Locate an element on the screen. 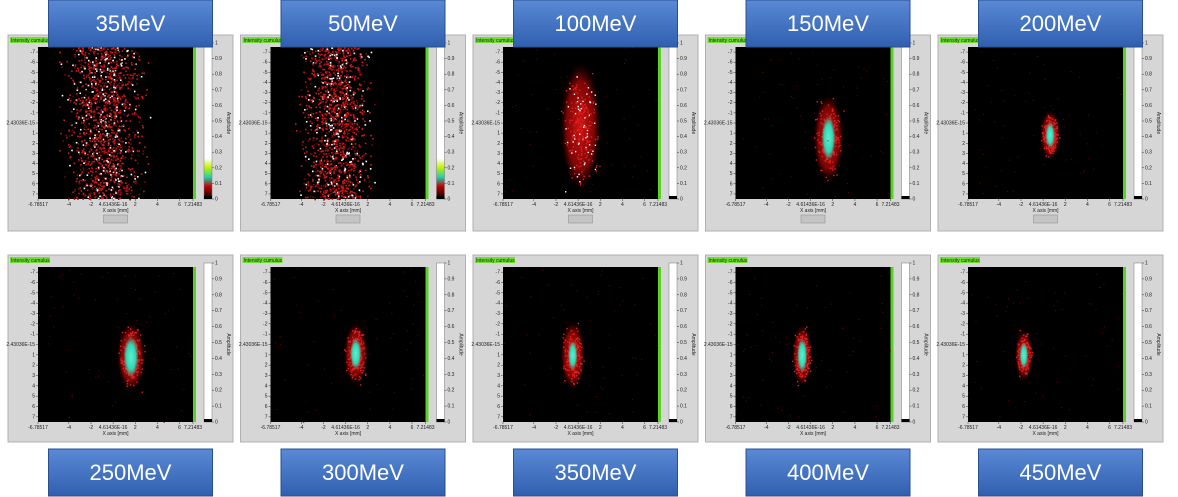 This screenshot has height=497, width=1178. x-tick-label: -2 is located at coordinates (91, 428).